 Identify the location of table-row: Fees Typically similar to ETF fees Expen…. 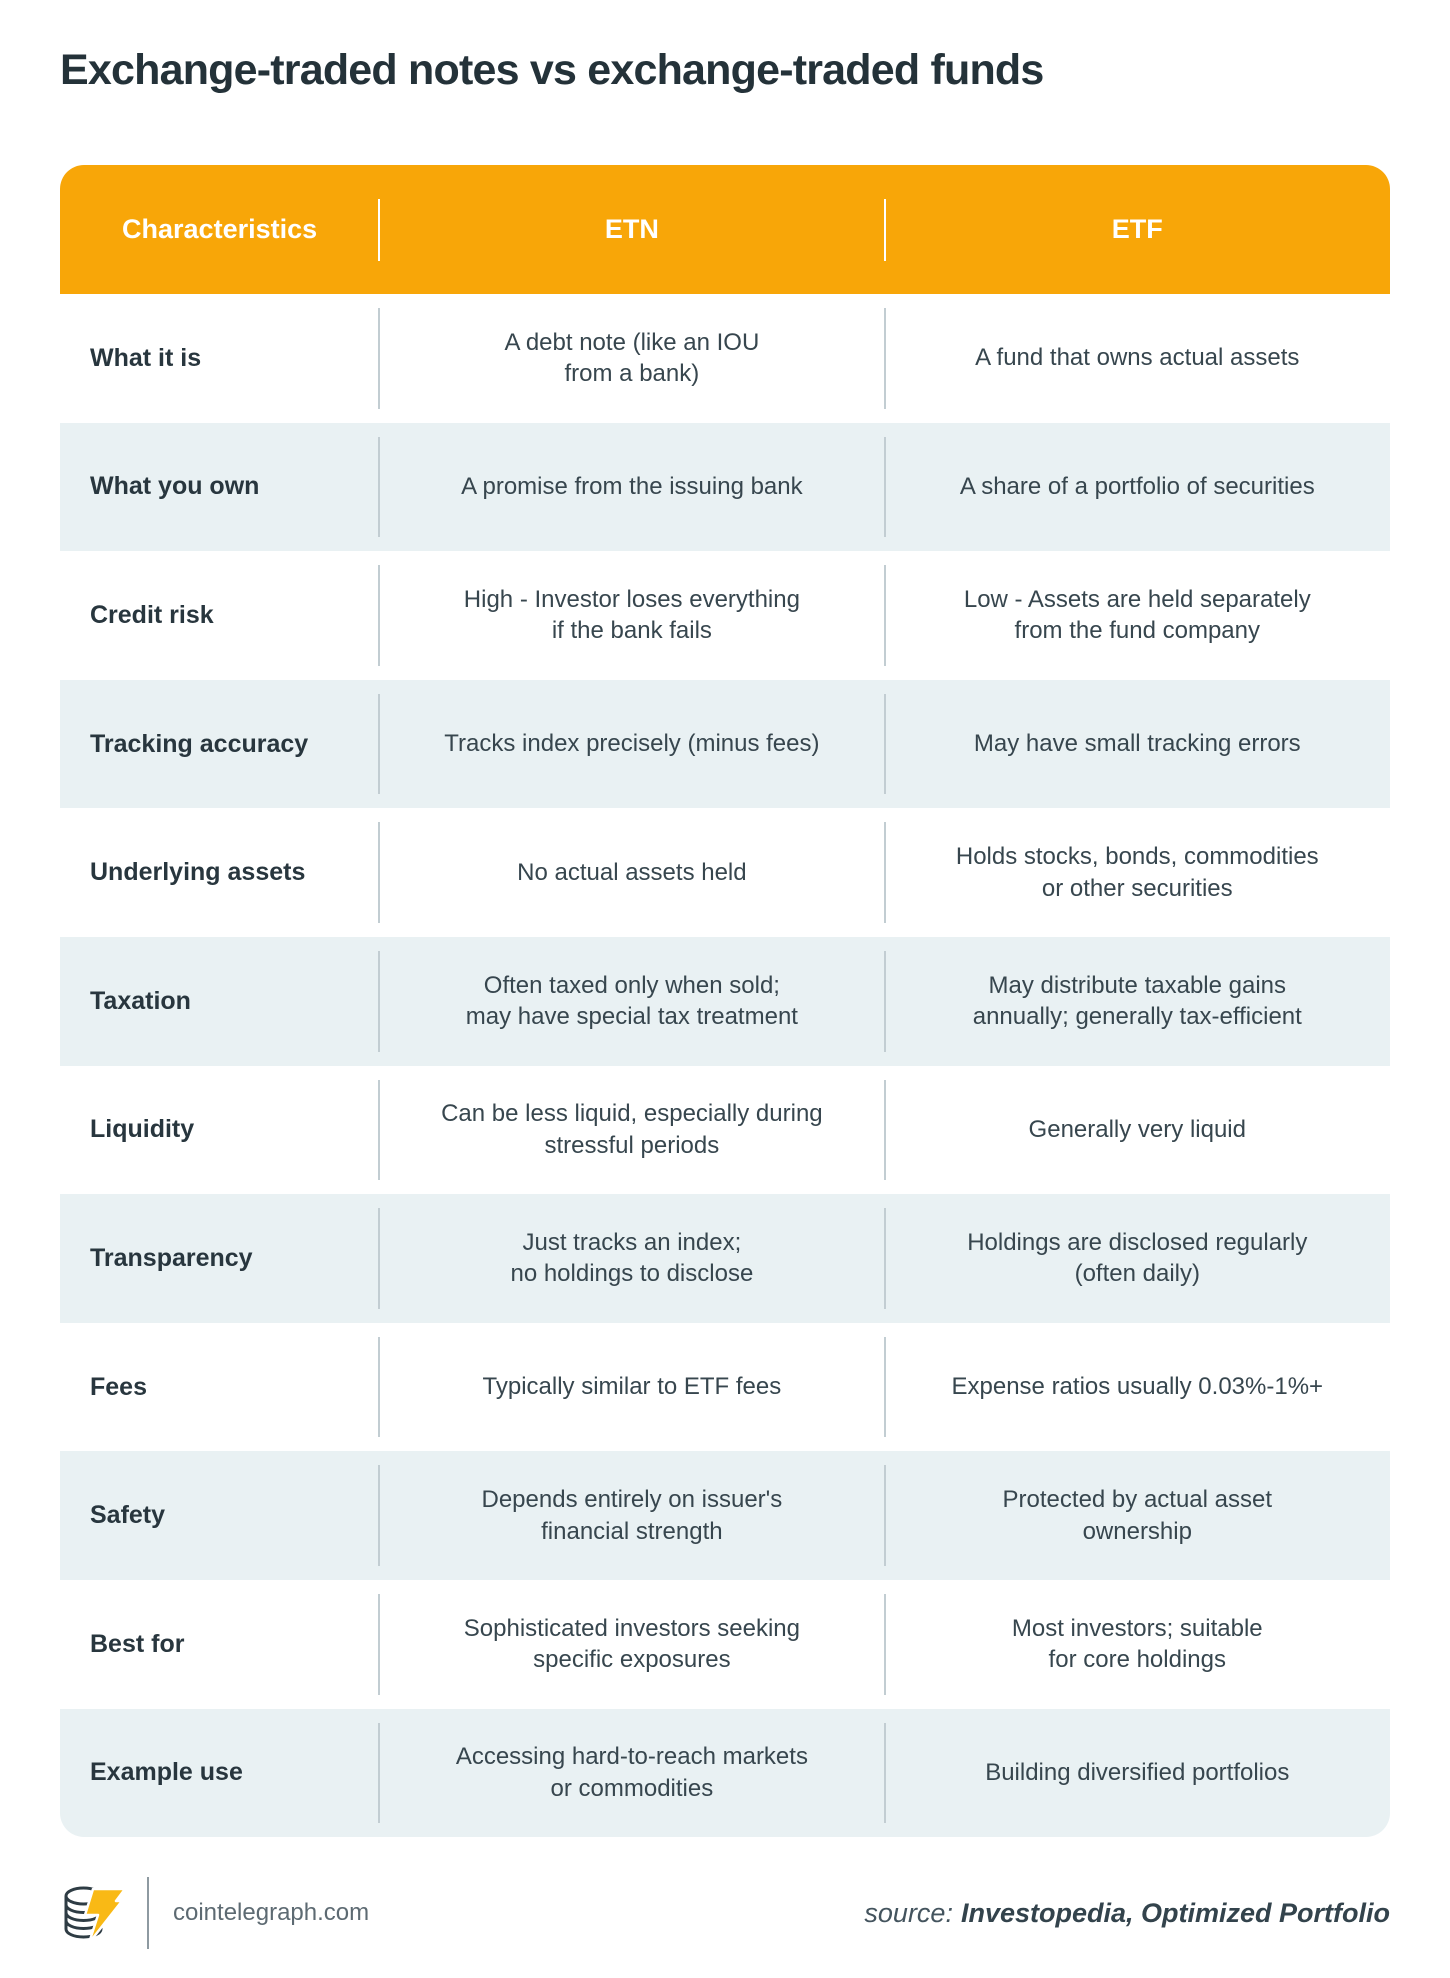
(725, 1387).